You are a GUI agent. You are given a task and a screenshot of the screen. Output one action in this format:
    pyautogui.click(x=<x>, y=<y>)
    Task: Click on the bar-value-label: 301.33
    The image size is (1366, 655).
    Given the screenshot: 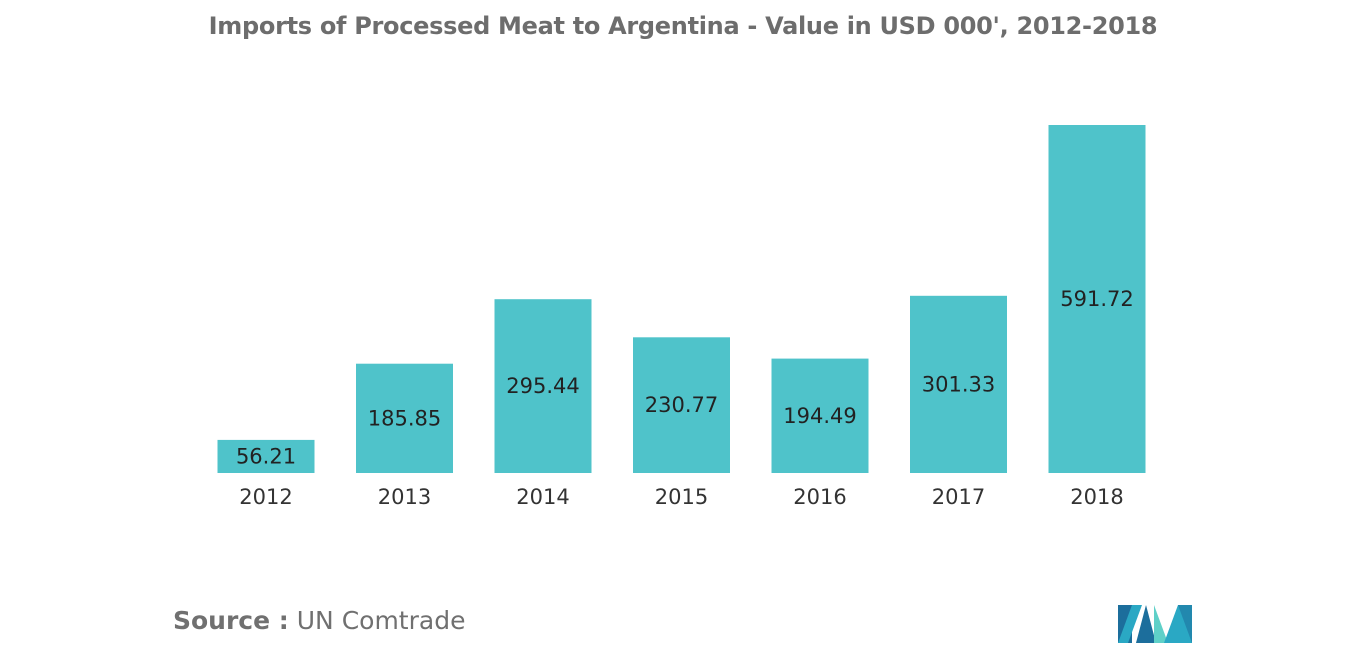 What is the action you would take?
    pyautogui.click(x=958, y=384)
    